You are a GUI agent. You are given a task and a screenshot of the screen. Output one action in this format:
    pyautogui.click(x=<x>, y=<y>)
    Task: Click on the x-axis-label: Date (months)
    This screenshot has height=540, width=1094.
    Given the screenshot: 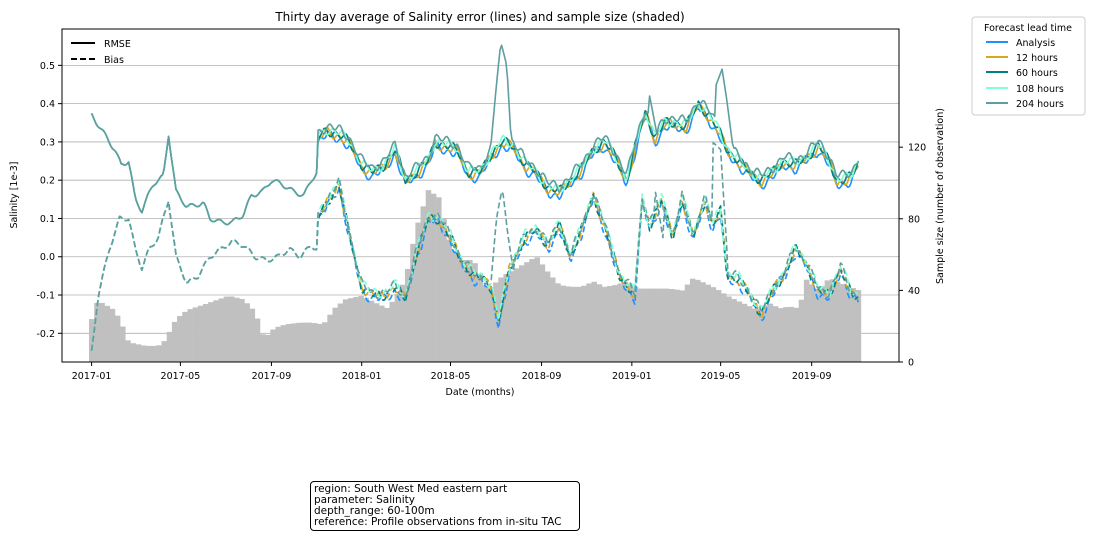 What is the action you would take?
    pyautogui.click(x=480, y=392)
    